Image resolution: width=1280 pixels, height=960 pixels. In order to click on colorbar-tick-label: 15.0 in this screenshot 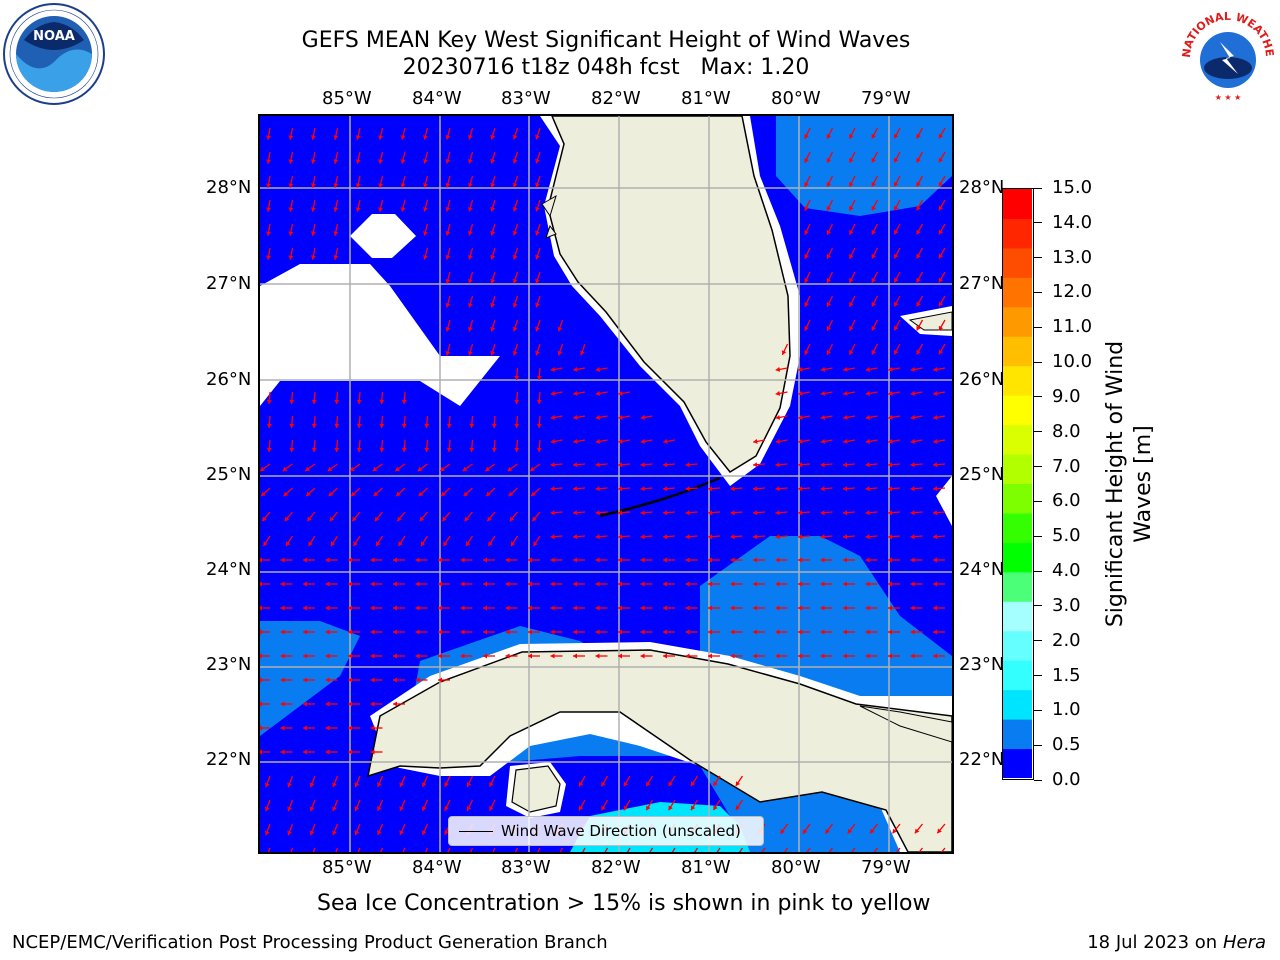, I will do `click(1072, 187)`.